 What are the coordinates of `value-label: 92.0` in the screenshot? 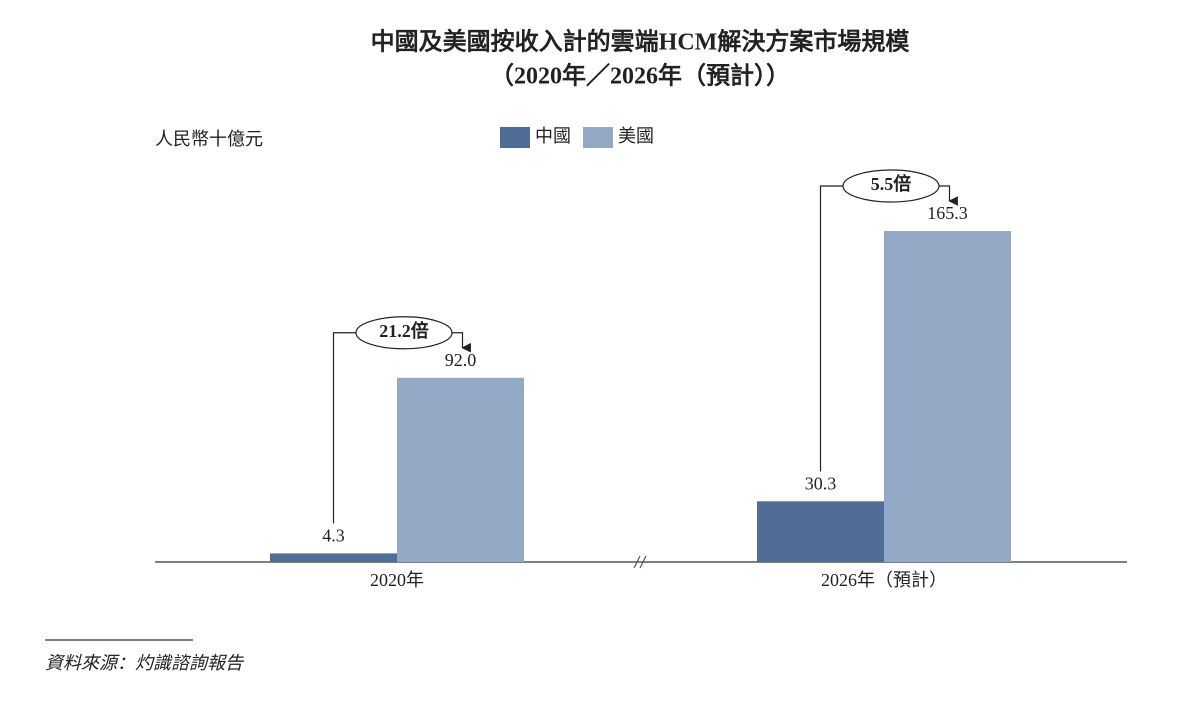 It's located at (461, 360).